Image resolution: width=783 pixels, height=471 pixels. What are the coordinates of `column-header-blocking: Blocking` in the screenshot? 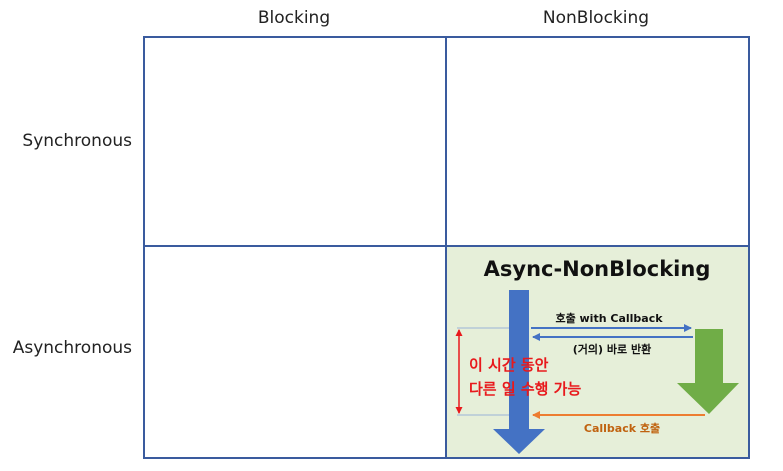 It's located at (294, 18).